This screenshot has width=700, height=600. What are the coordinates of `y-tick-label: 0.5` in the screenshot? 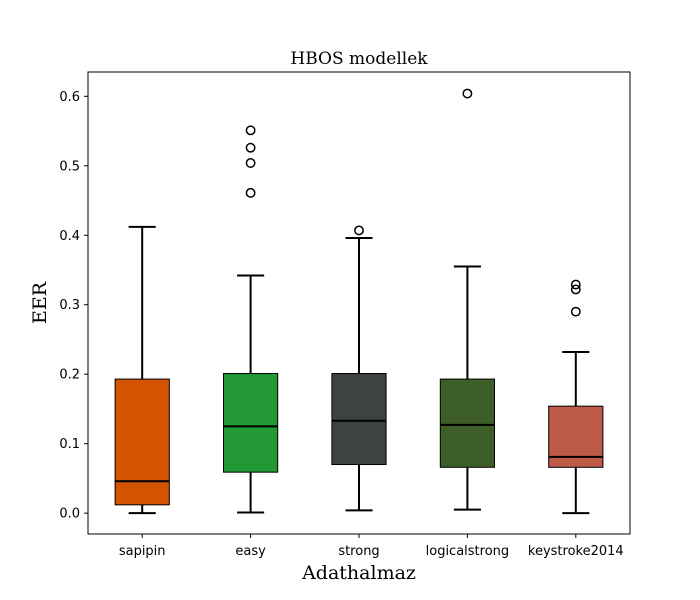 It's located at (69, 166).